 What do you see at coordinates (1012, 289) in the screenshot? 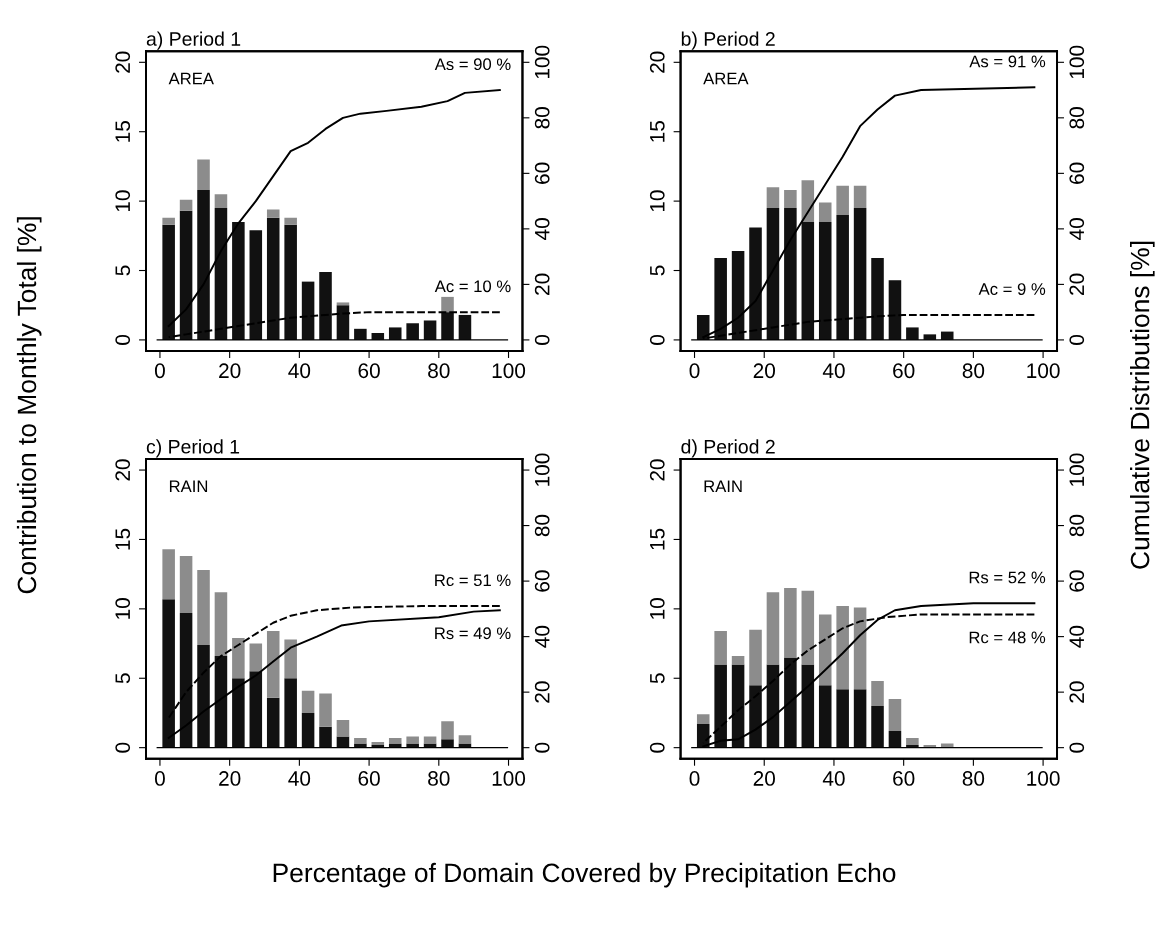
I see `annotation: Ac = 9 %` at bounding box center [1012, 289].